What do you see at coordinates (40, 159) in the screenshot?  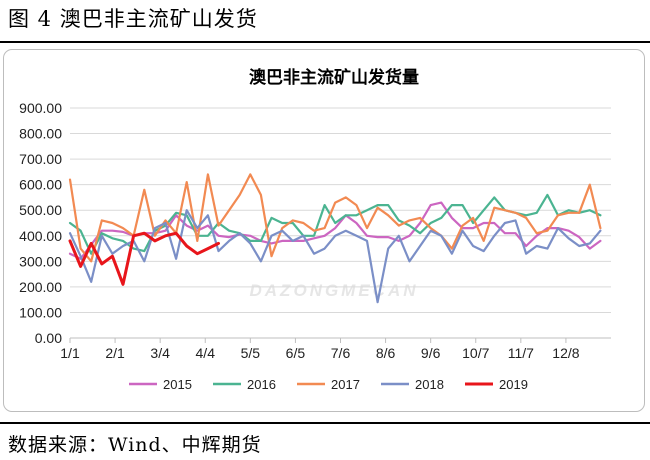 I see `y-tick-label: 700.00` at bounding box center [40, 159].